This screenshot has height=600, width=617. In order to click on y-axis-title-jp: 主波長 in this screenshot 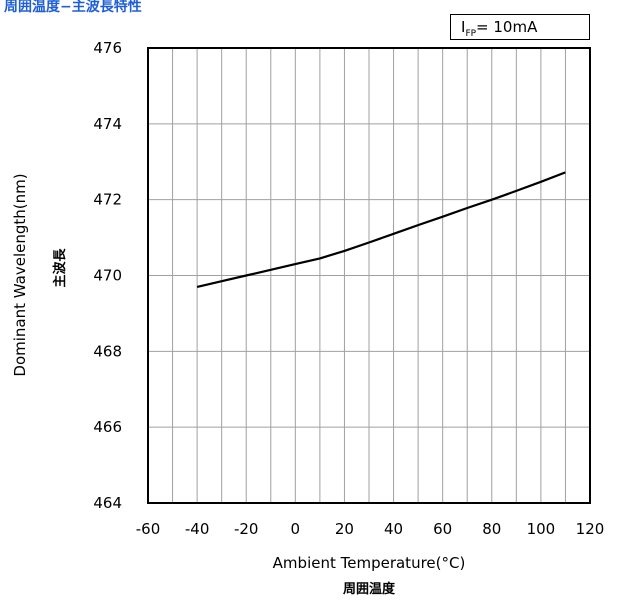, I will do `click(60, 268)`.